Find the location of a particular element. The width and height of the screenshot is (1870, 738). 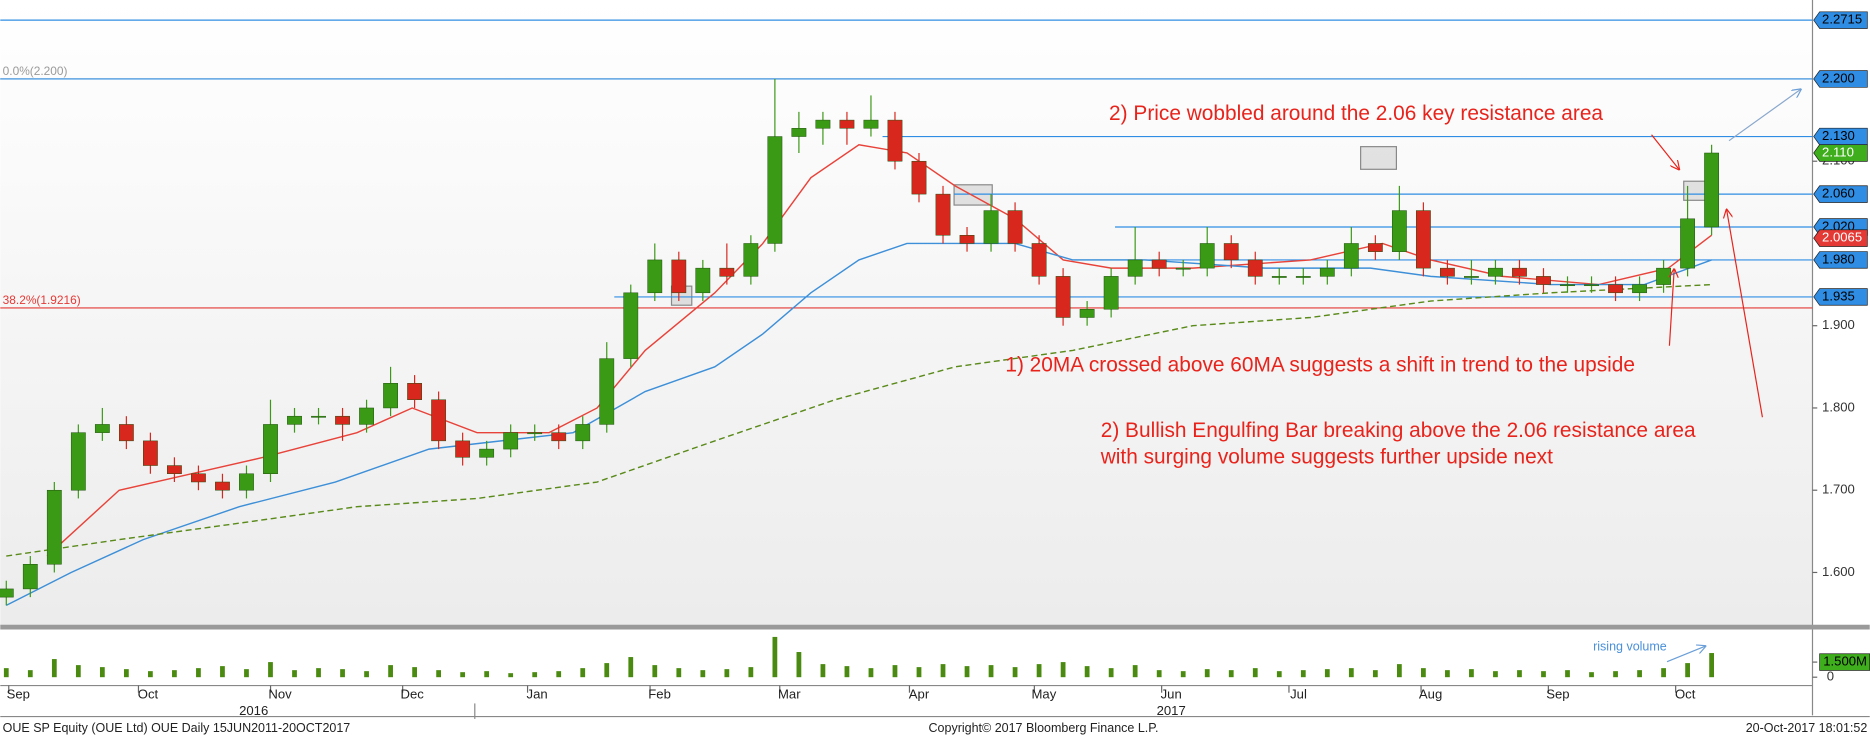

x-tick-label: Nov is located at coordinates (280, 694).